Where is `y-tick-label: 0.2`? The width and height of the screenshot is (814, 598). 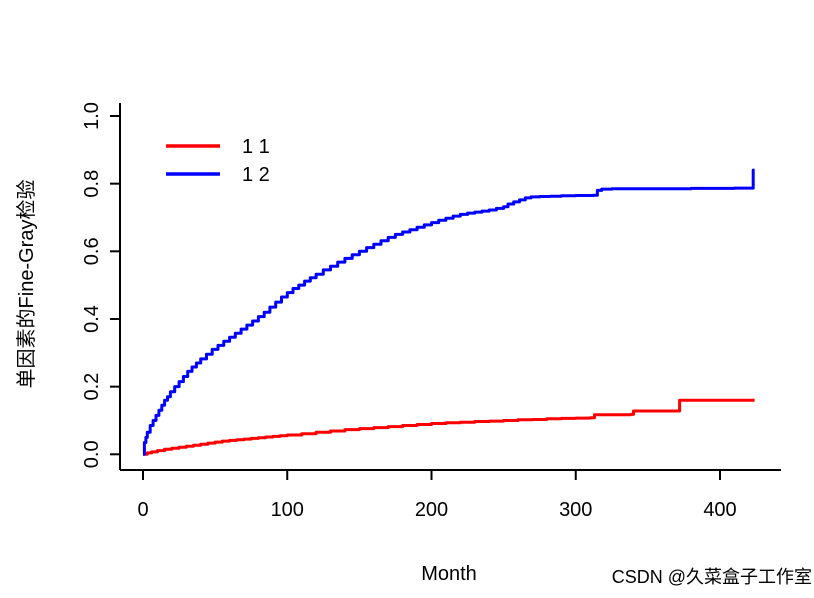
y-tick-label: 0.2 is located at coordinates (92, 387).